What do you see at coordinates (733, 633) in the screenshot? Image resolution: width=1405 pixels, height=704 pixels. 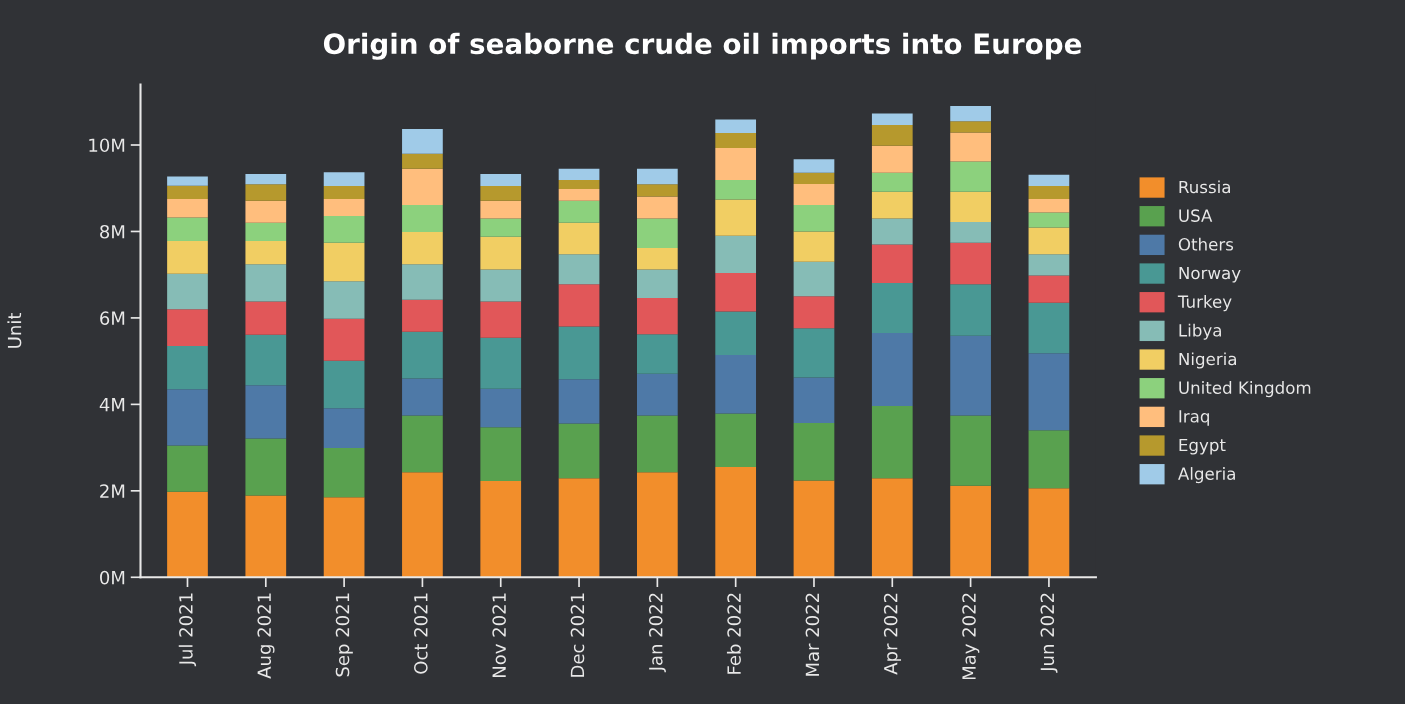 I see `x-tick-label: Feb 2022` at bounding box center [733, 633].